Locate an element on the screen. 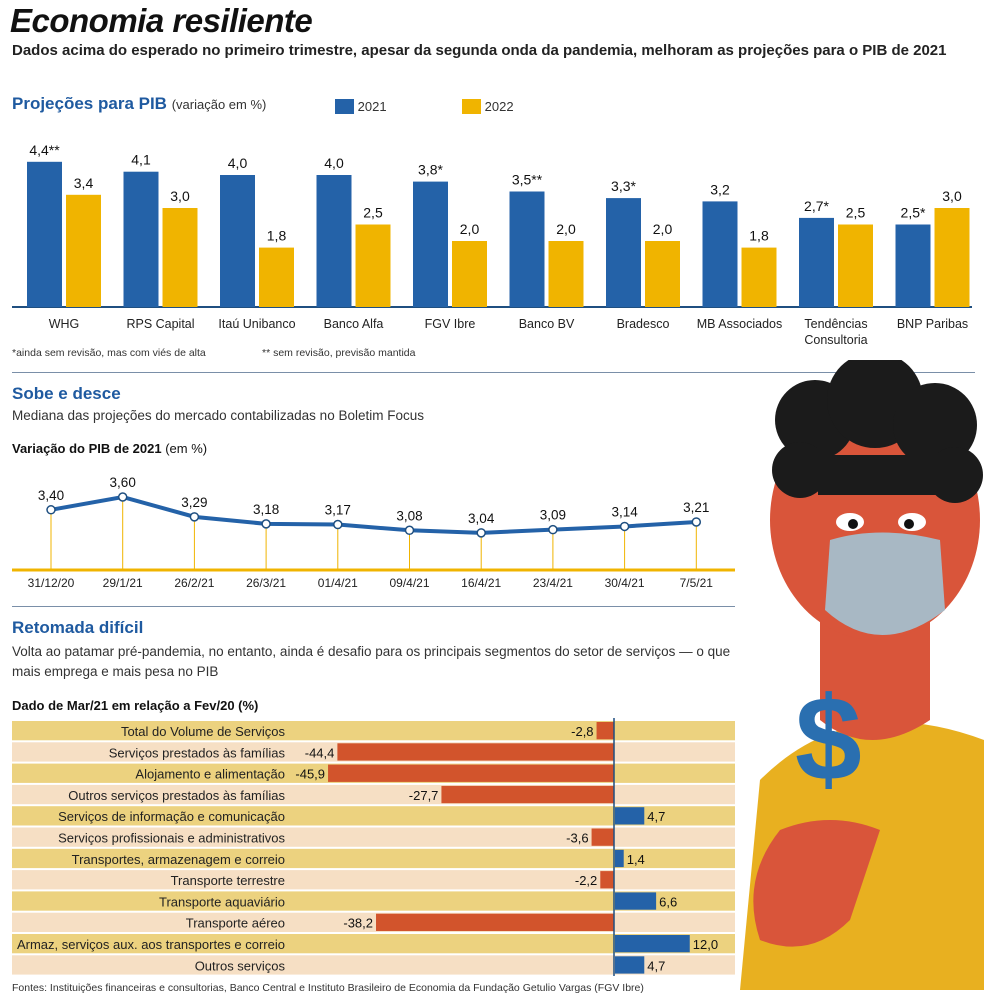 The image size is (984, 1000). point-value-label: 3,60 is located at coordinates (123, 482).